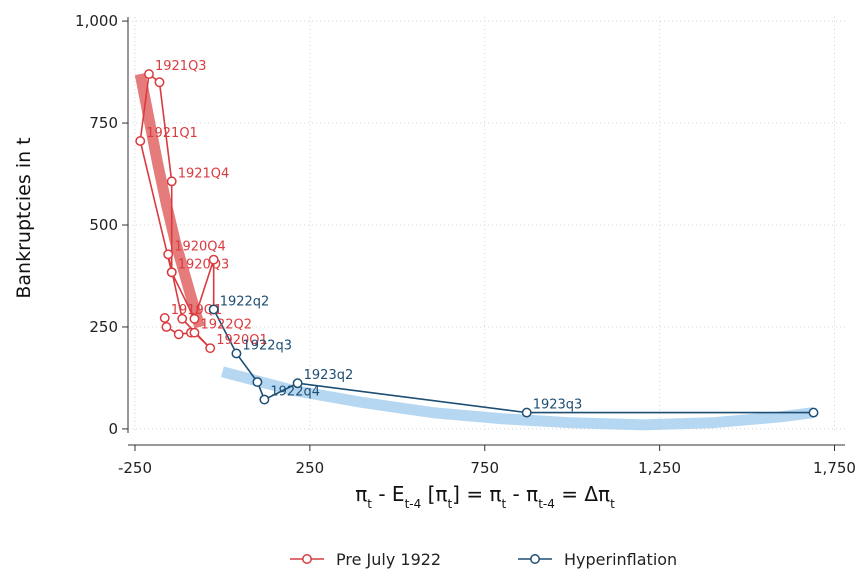 The height and width of the screenshot is (575, 857). I want to click on x-axis-label-part: [π, so click(434, 494).